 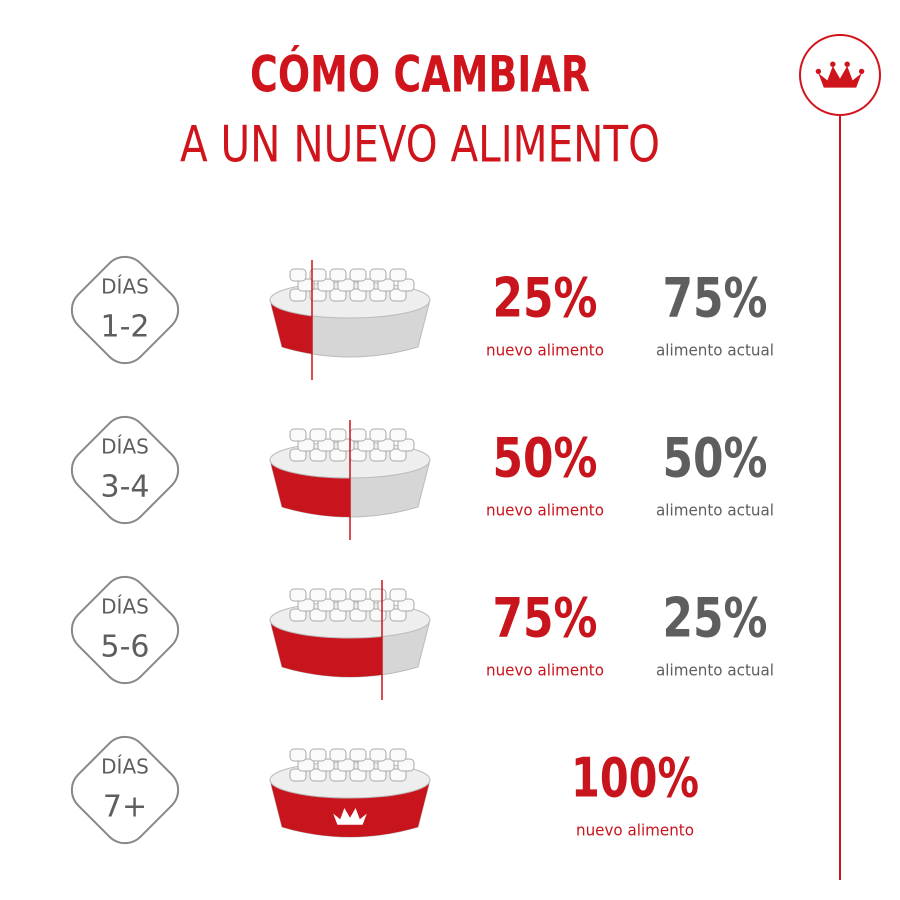 I want to click on days-range: 1-2, so click(x=125, y=327).